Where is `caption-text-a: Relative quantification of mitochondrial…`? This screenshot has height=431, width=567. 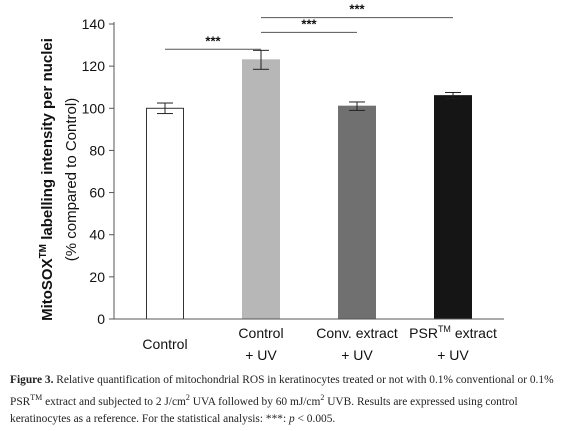 caption-text-a: Relative quantification of mitochondrial… is located at coordinates (282, 391).